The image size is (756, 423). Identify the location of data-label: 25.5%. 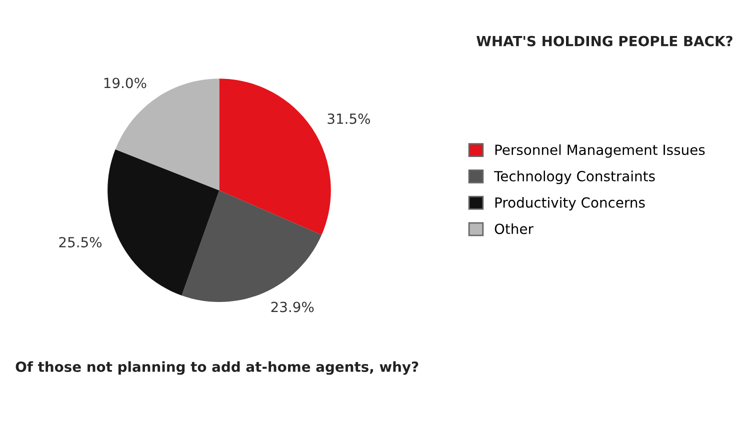
(80, 242).